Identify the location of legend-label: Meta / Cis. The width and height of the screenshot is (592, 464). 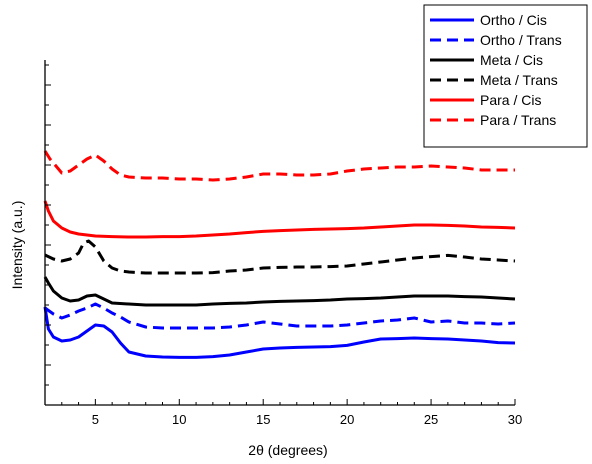
(511, 60).